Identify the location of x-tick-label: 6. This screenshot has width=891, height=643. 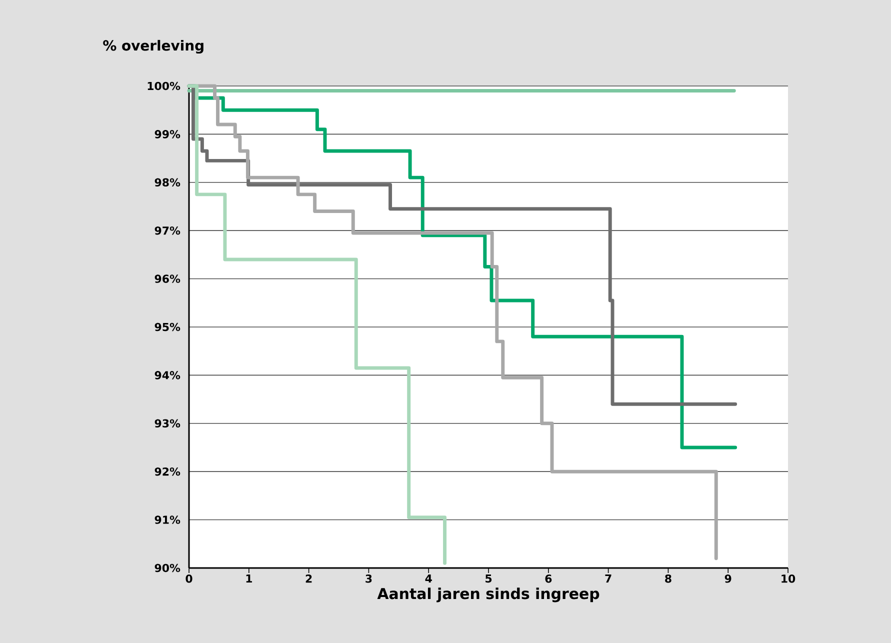
(548, 578).